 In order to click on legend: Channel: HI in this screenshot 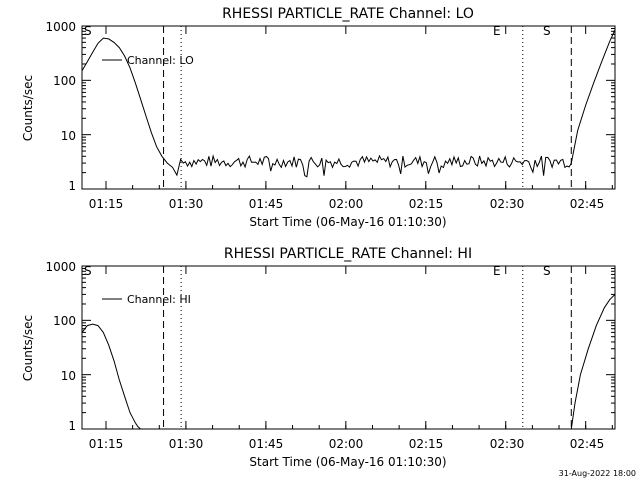, I will do `click(146, 299)`.